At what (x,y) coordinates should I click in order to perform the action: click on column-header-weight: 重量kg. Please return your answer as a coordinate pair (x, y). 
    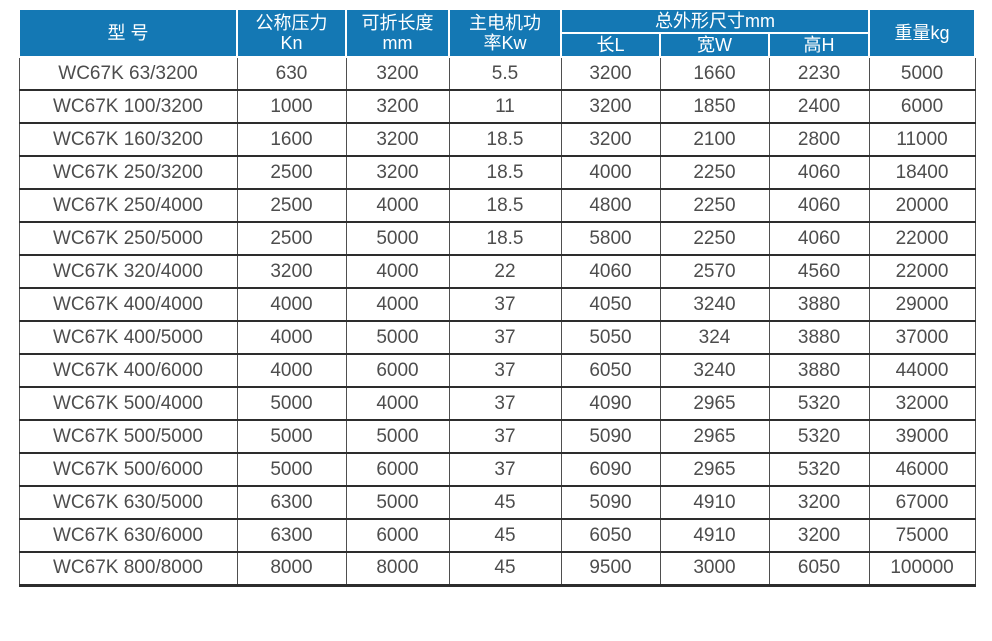
    Looking at the image, I should click on (922, 33).